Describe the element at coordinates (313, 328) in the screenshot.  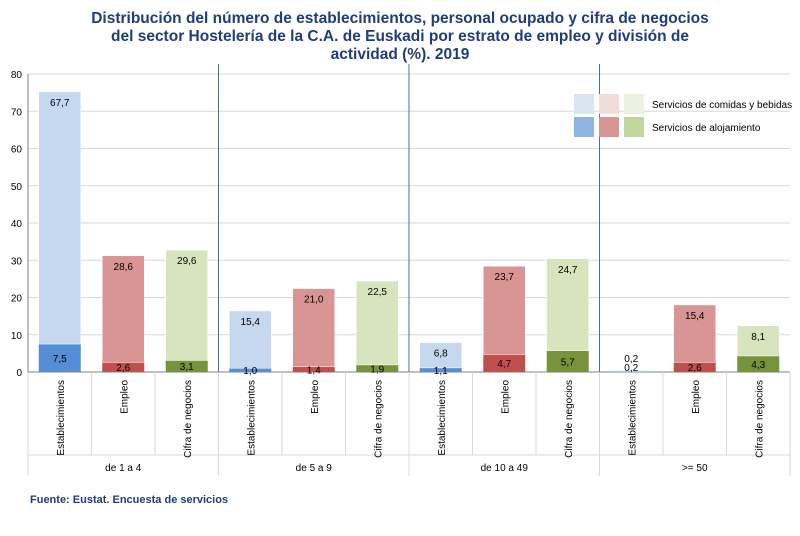
I see `bar-de-5-a-9-empleo-comidas` at that location.